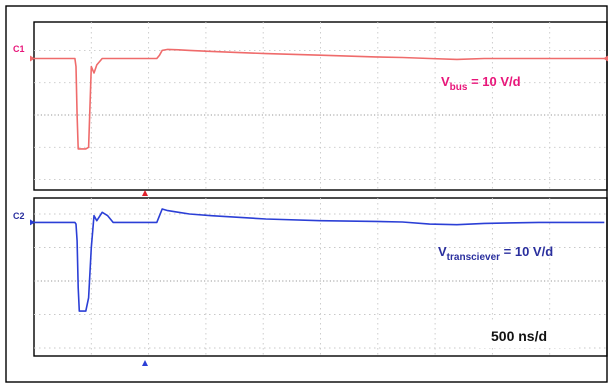 The width and height of the screenshot is (614, 388). Describe the element at coordinates (481, 83) in the screenshot. I see `channel-1-scale-label: Vbus = 10 V/d` at that location.